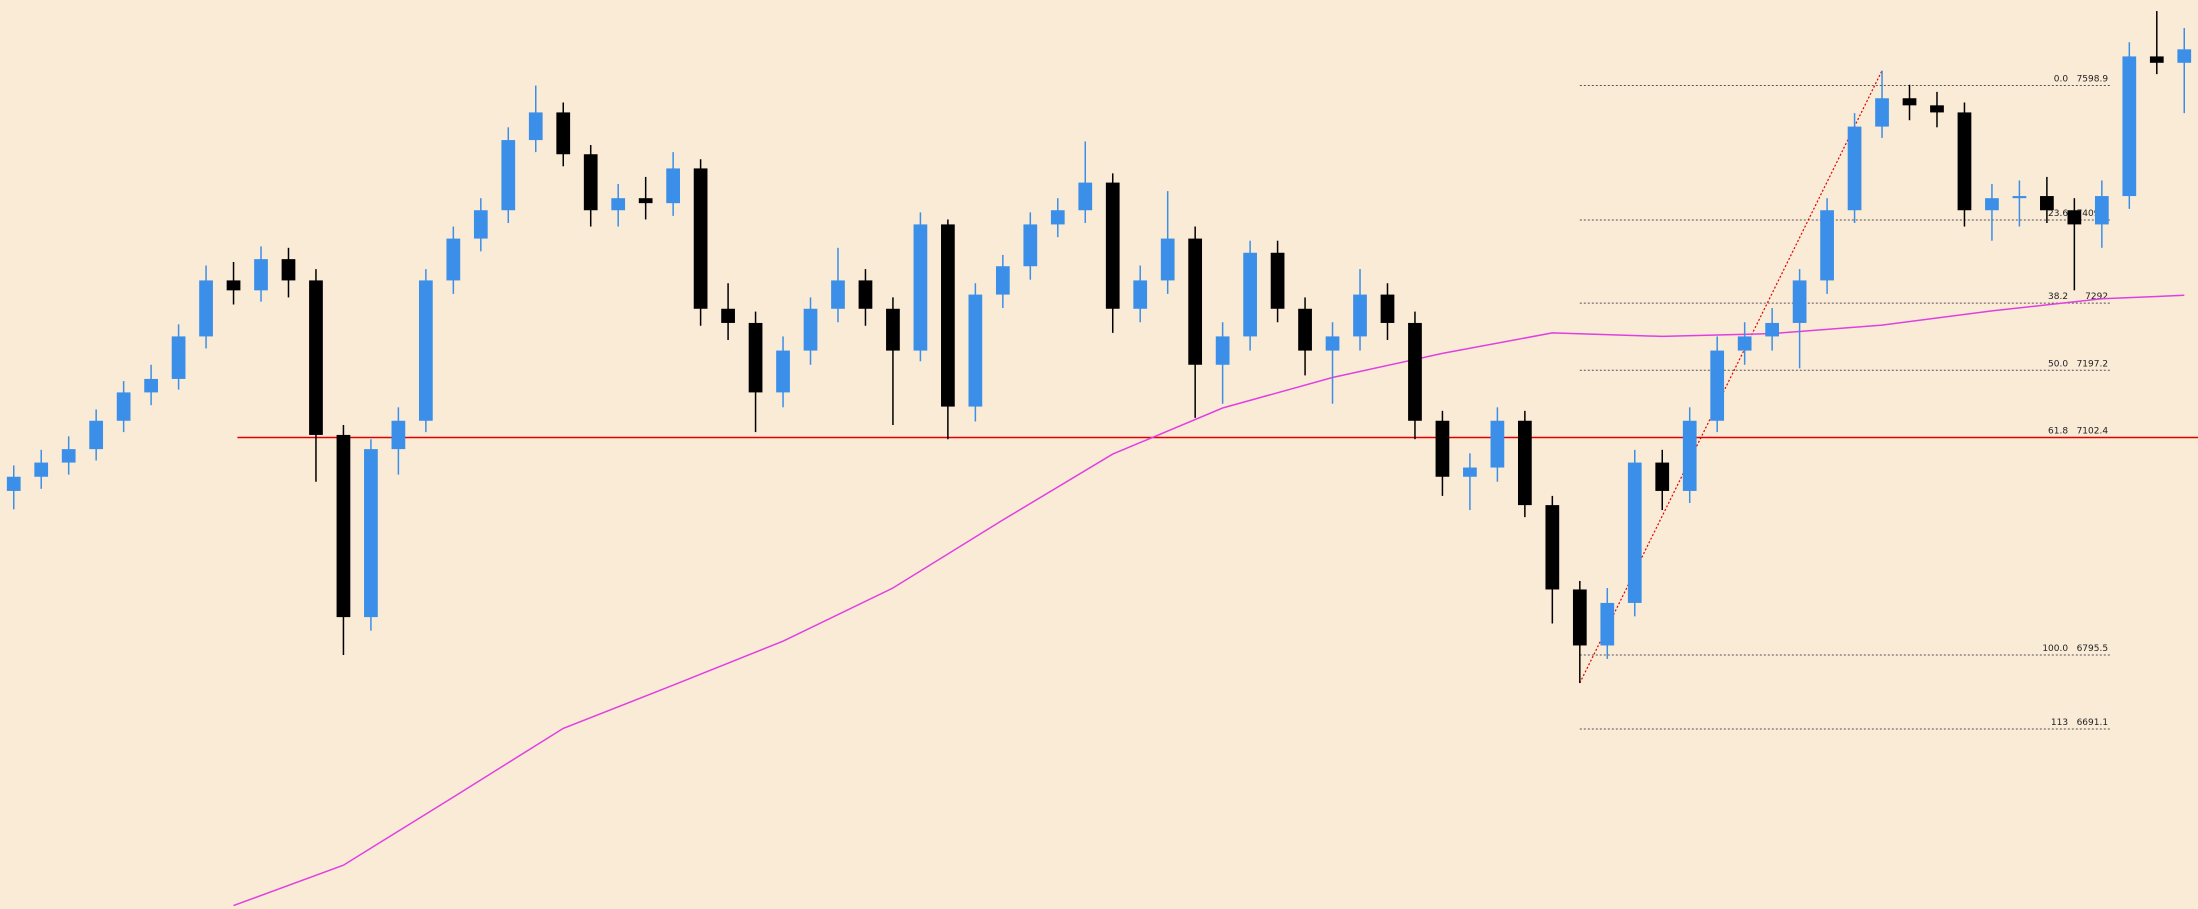  I want to click on fib-ratio-label: 0.0, so click(2061, 80).